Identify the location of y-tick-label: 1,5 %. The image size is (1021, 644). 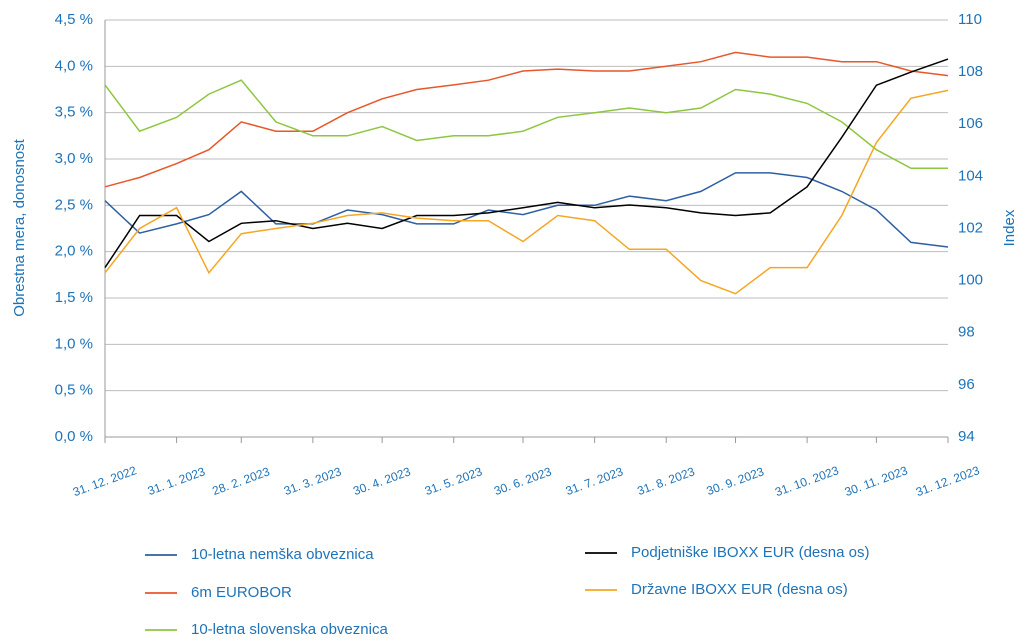
(74, 297).